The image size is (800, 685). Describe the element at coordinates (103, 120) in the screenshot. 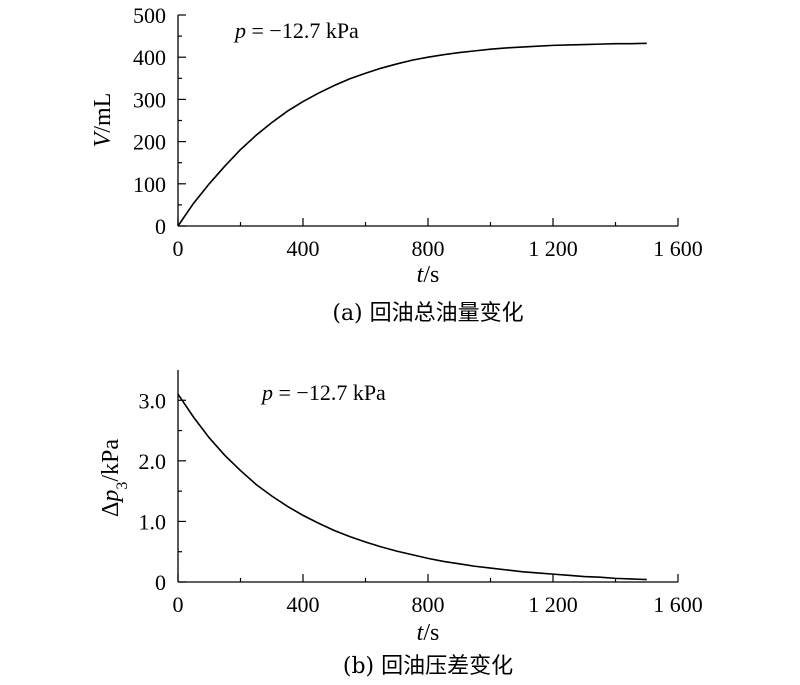

I see `chart-a-y-axis-label: V/mL` at that location.